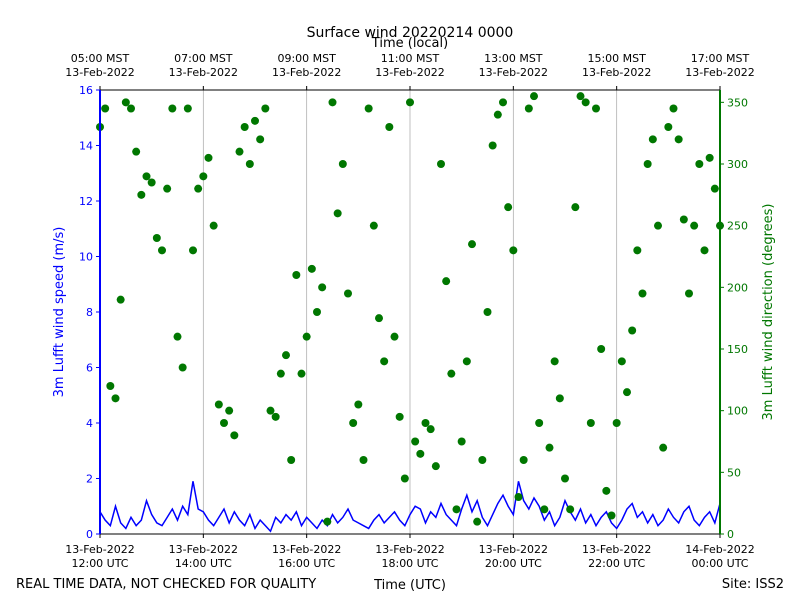 This screenshot has width=800, height=600. Describe the element at coordinates (737, 287) in the screenshot. I see `y2-tick-label: 200` at that location.